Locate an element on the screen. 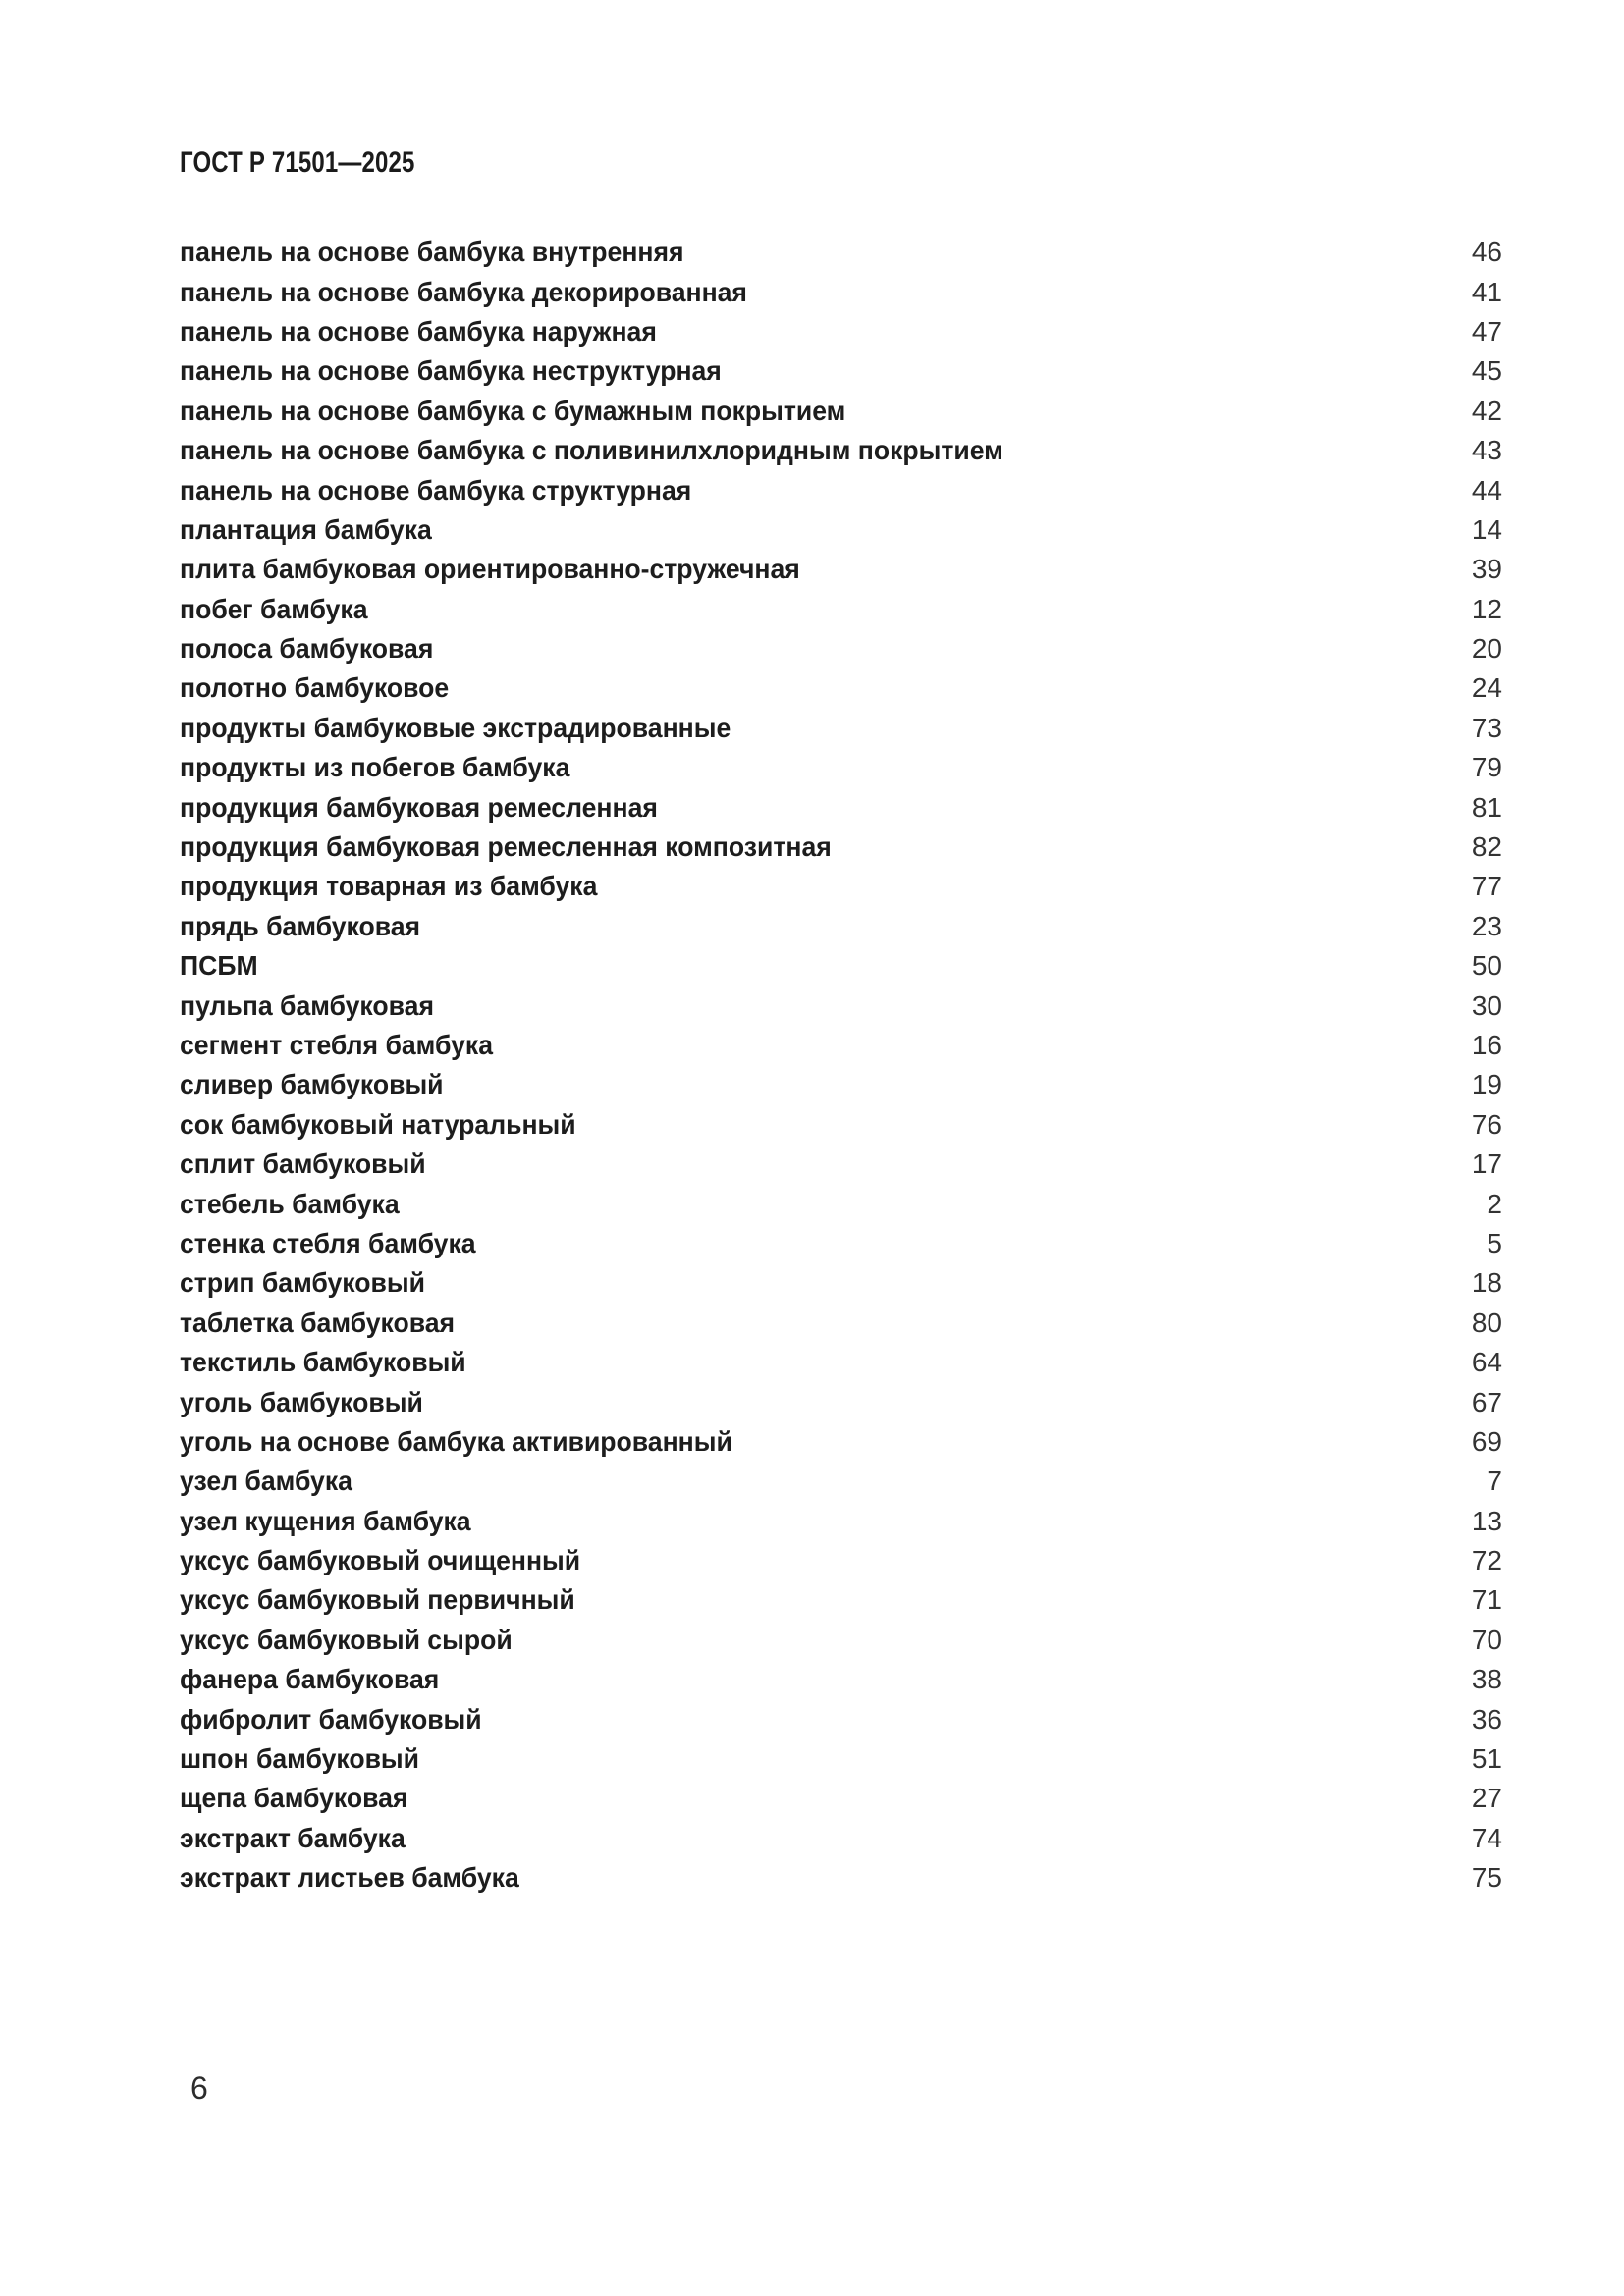 The width and height of the screenshot is (1624, 2296). index-term-label: уксус бамбуковый первичный is located at coordinates (377, 1600).